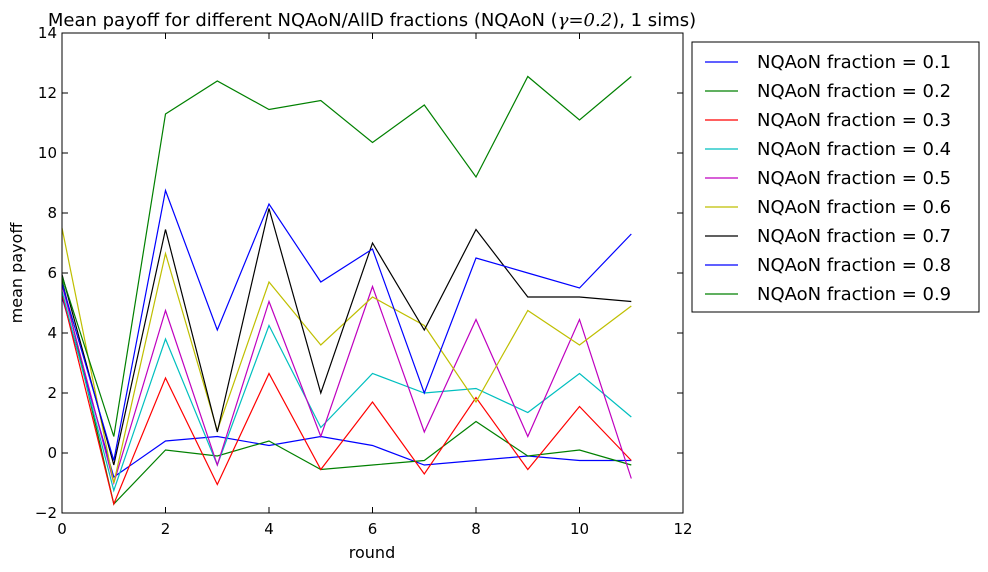 This screenshot has height=572, width=988. I want to click on y-tick-label: 8, so click(52, 213).